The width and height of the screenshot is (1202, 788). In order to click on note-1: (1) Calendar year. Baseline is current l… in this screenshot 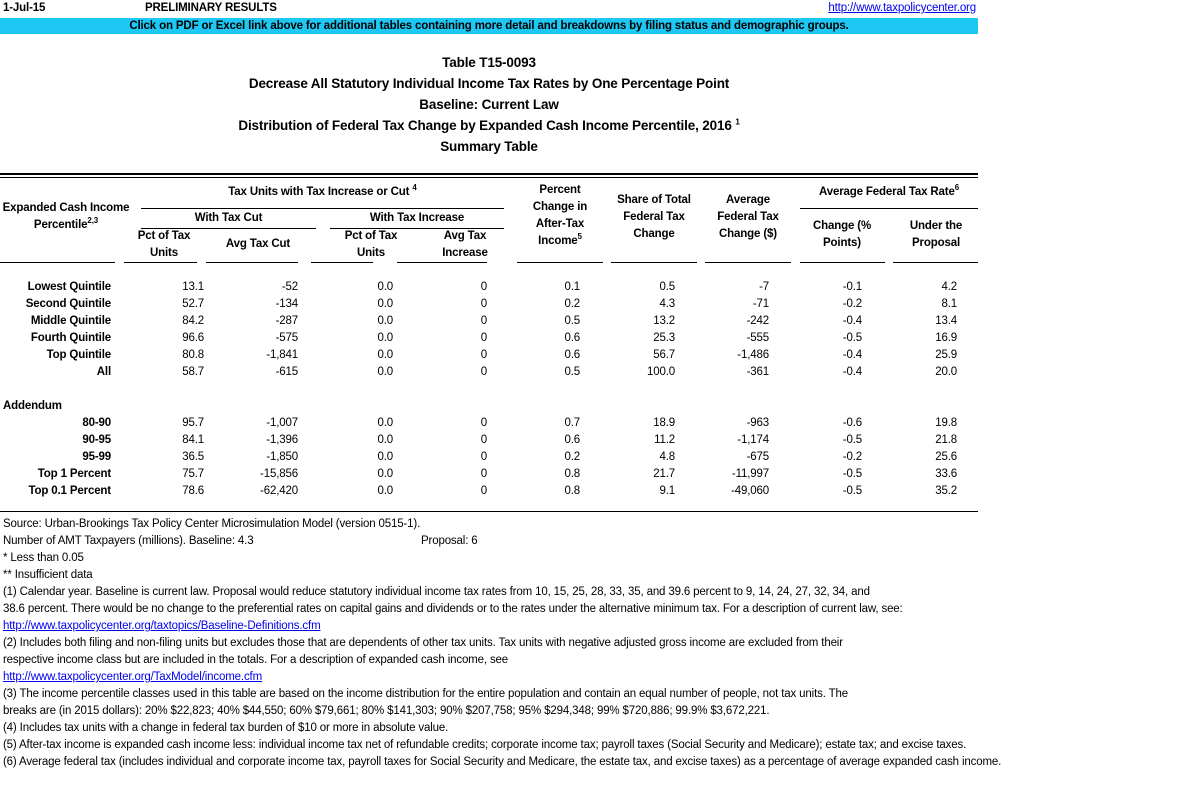, I will do `click(436, 592)`.